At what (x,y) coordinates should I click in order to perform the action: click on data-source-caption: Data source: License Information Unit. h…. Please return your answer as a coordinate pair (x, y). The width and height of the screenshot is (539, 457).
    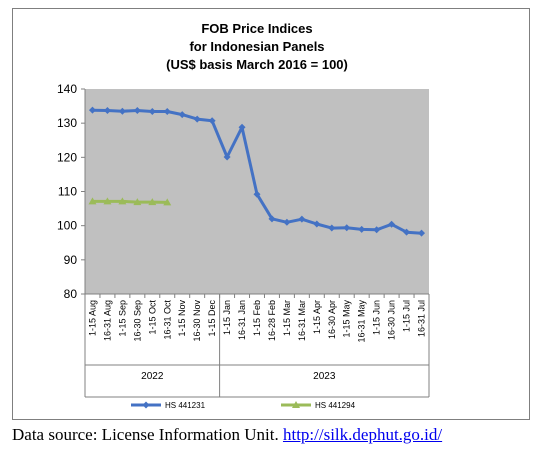
    Looking at the image, I should click on (227, 435).